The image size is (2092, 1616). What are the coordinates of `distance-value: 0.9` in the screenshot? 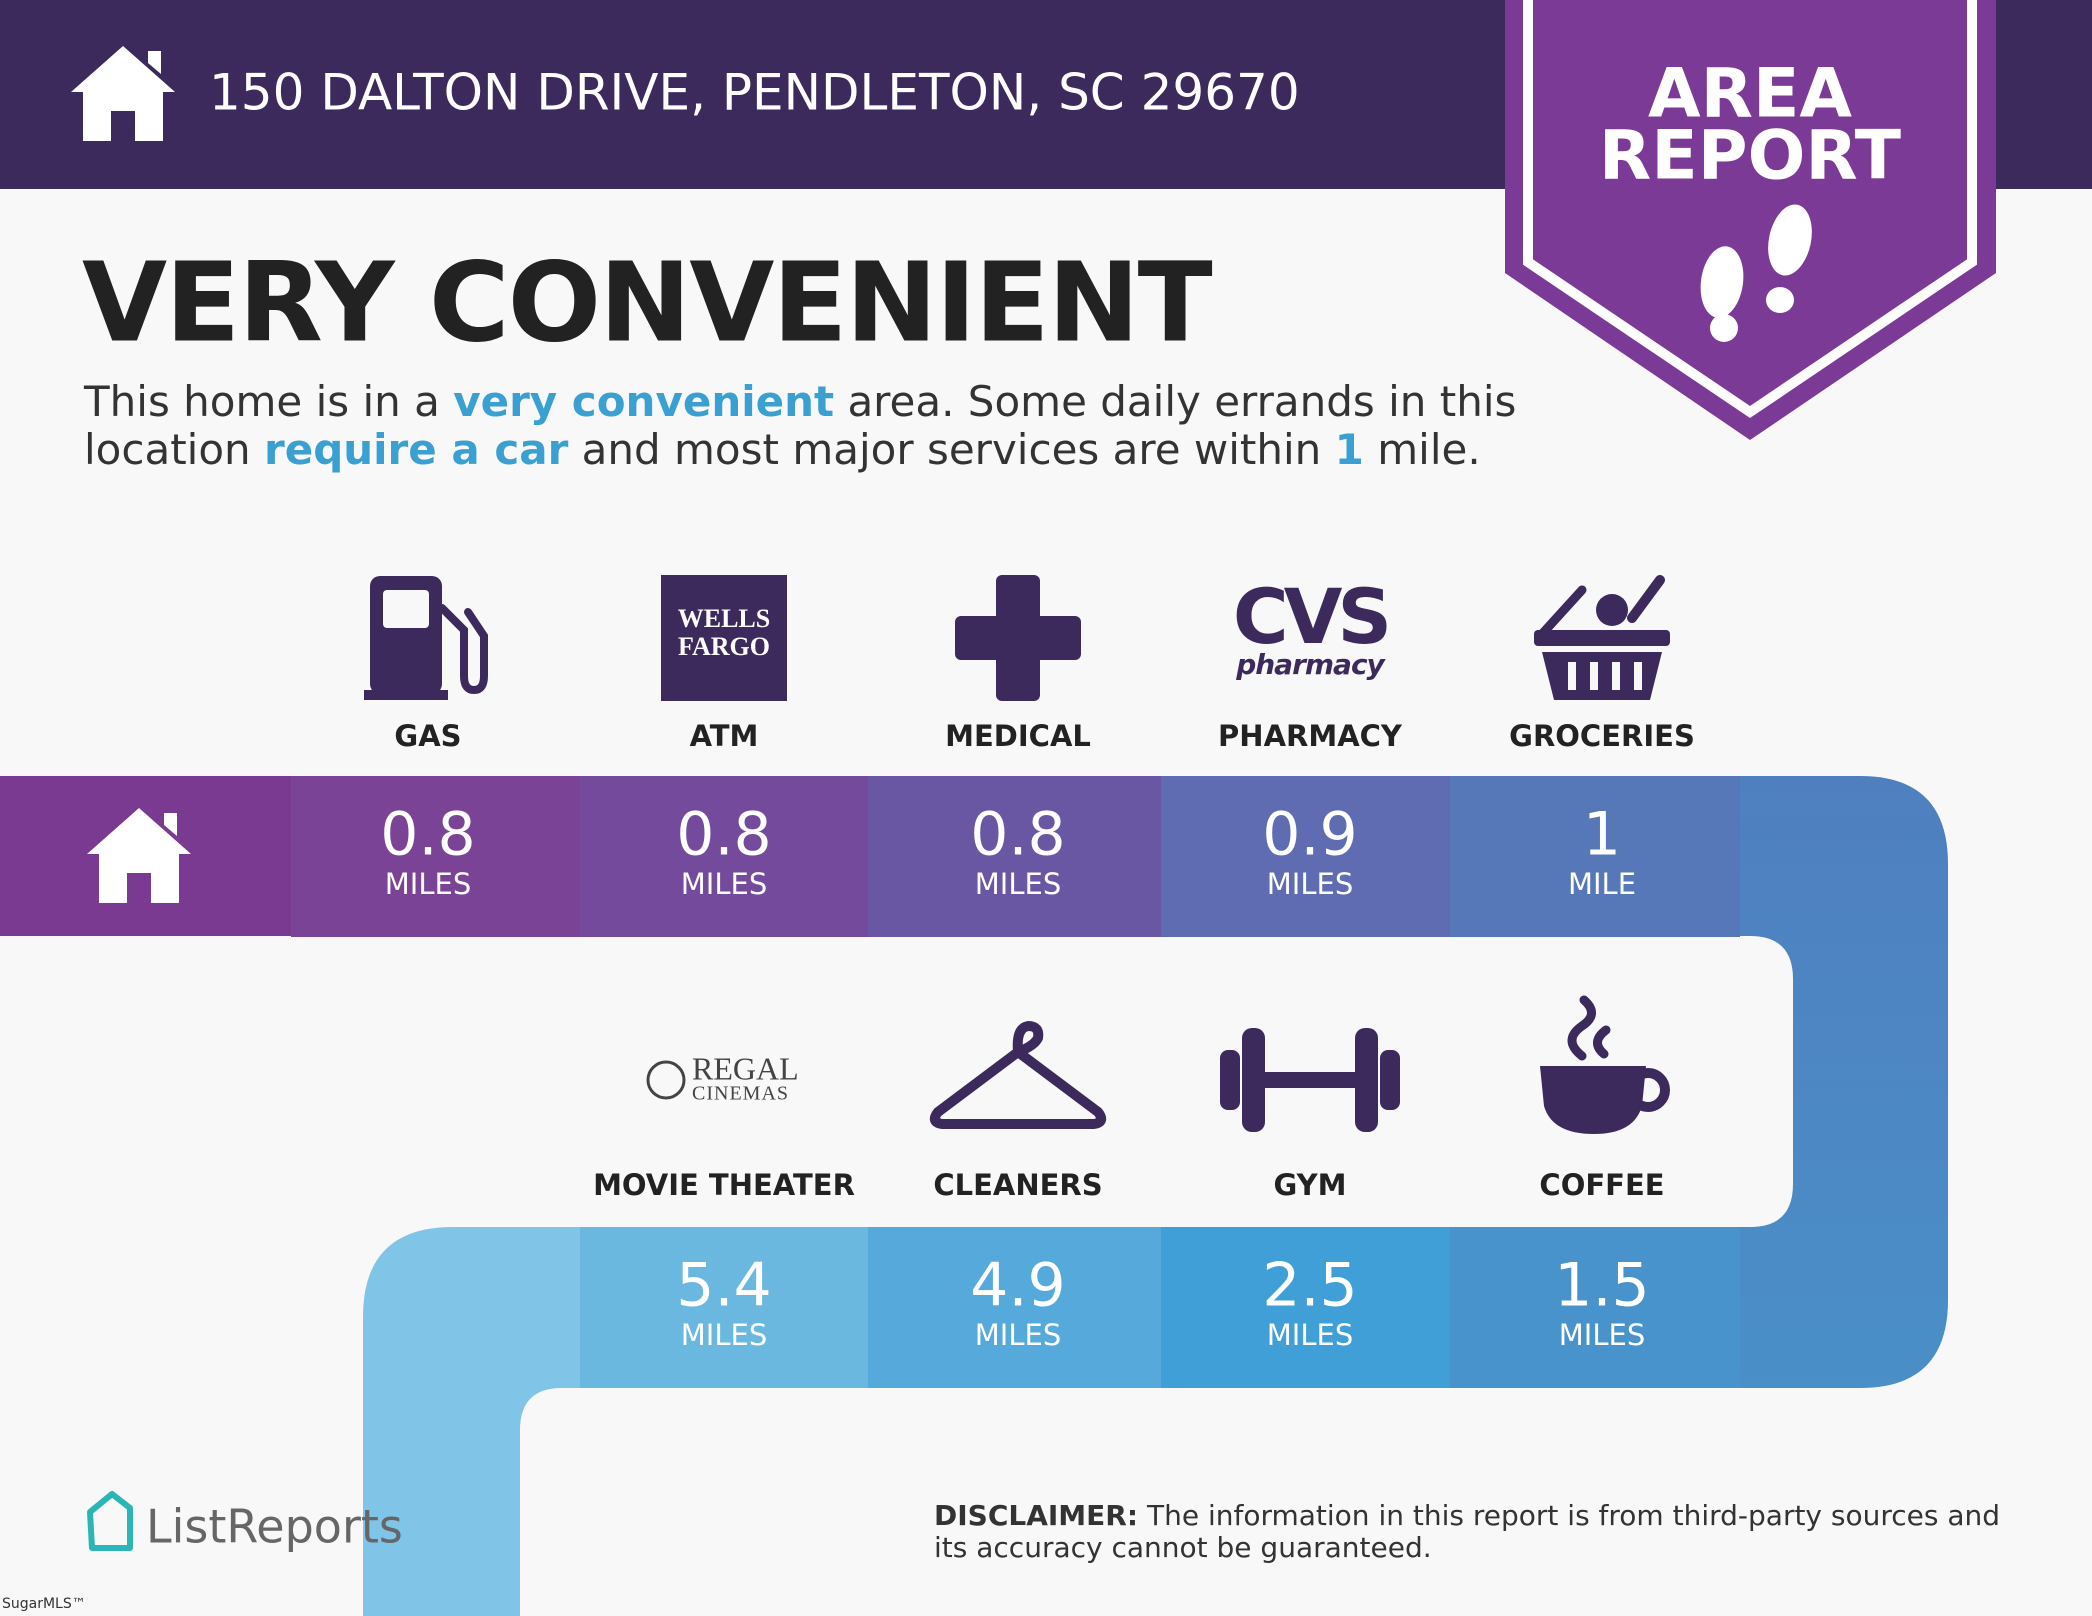 It's located at (1309, 835).